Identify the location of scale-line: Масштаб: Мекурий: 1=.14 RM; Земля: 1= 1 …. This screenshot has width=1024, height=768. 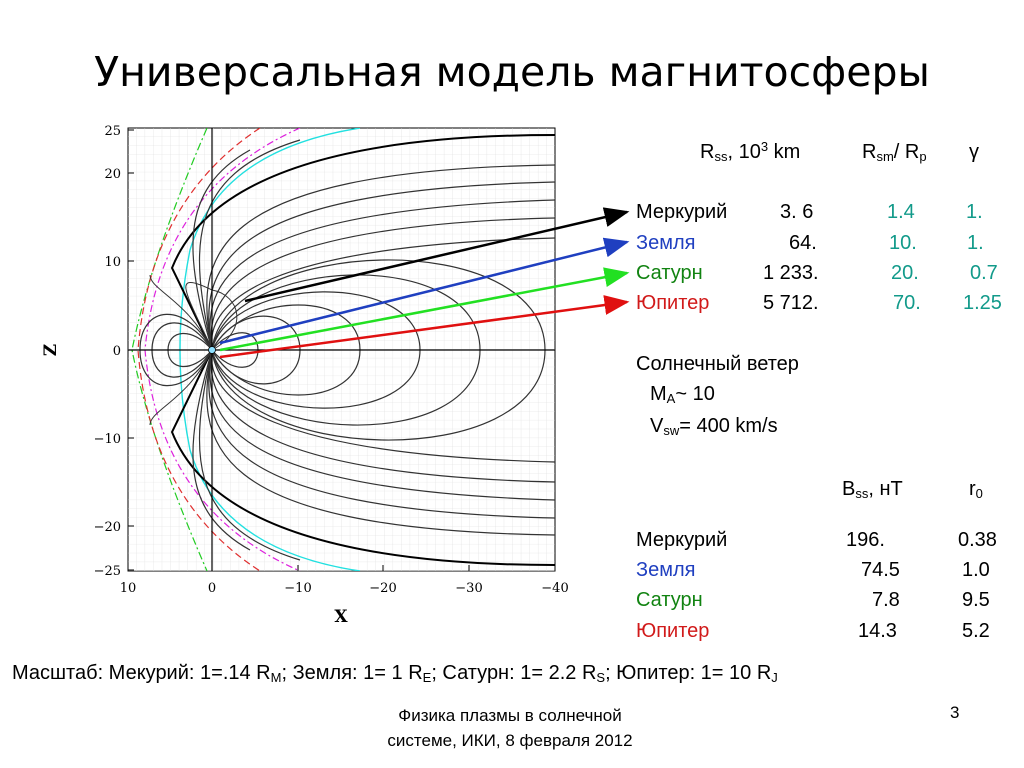
(395, 673).